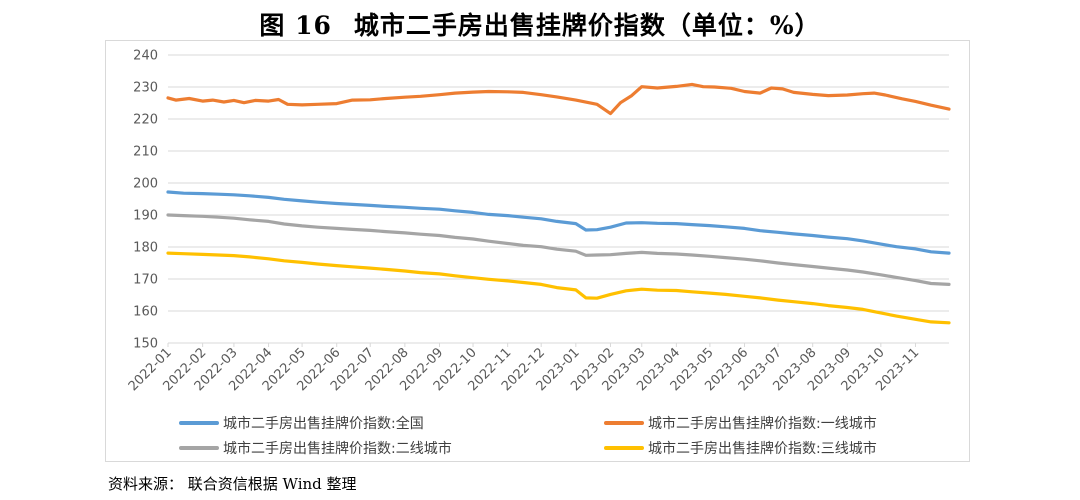 This screenshot has height=500, width=1080. What do you see at coordinates (145, 56) in the screenshot?
I see `y-tick-label: 240` at bounding box center [145, 56].